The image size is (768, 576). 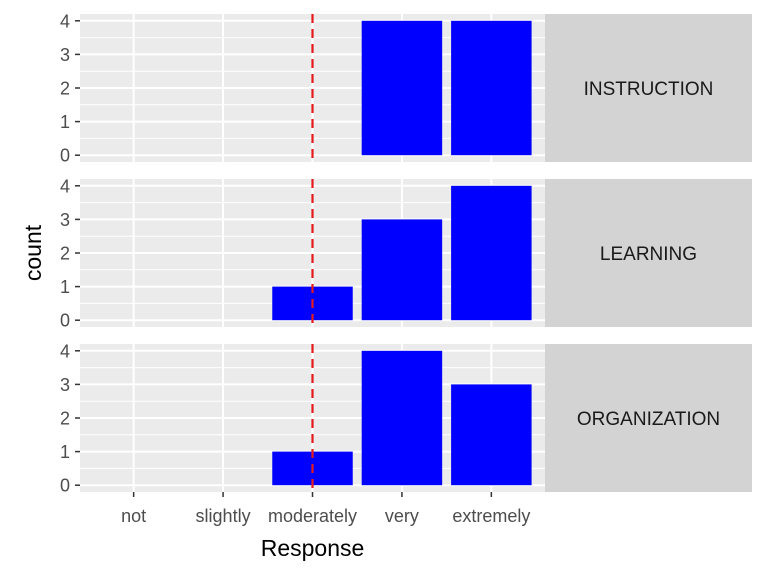 I want to click on facet-strip-label: LEARNING, so click(x=648, y=254).